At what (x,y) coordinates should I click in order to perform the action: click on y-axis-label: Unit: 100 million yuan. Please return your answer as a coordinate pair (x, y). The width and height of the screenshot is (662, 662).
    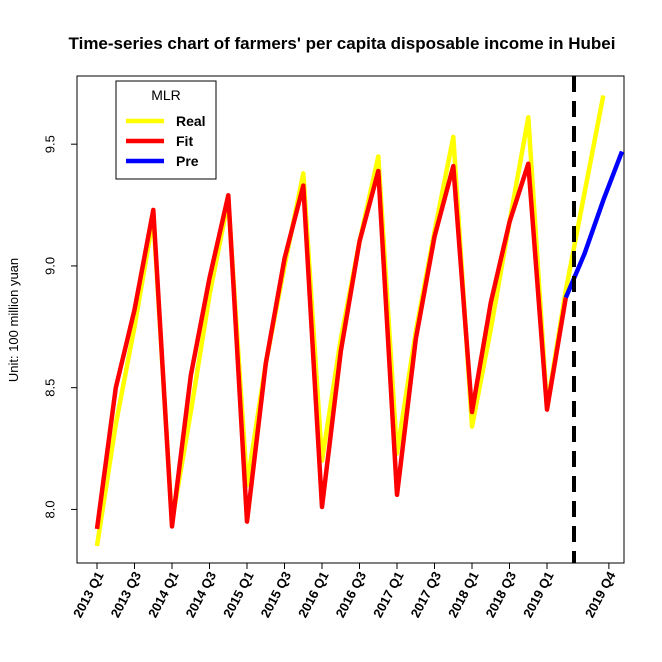
    Looking at the image, I should click on (13, 320).